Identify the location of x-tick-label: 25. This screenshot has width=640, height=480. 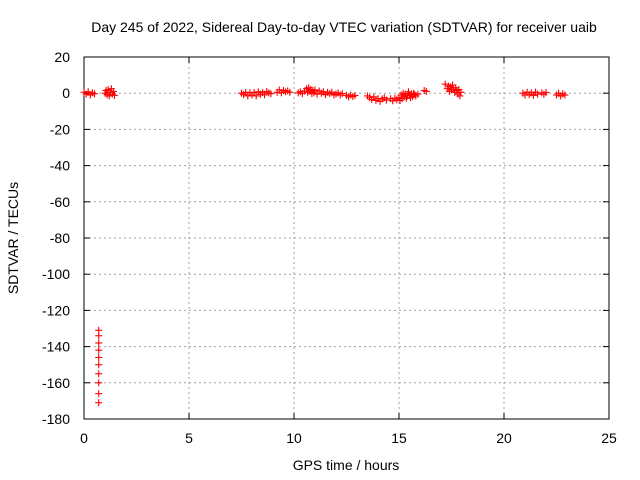
(609, 438).